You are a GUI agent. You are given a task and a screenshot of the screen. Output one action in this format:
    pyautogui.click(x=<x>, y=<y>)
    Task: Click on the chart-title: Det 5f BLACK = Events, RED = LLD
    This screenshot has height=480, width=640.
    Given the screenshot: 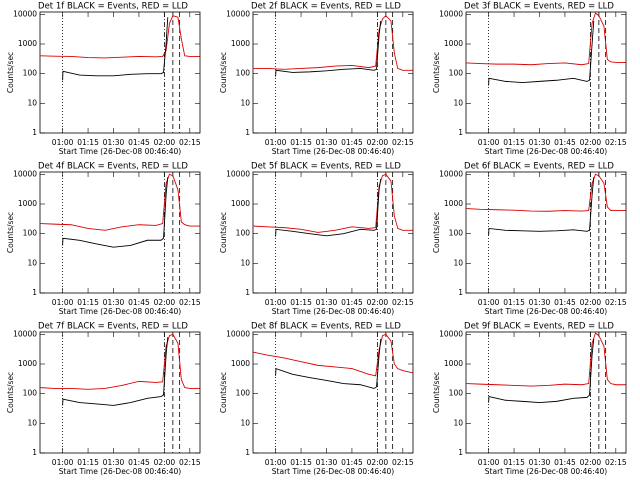 What is the action you would take?
    pyautogui.click(x=326, y=167)
    